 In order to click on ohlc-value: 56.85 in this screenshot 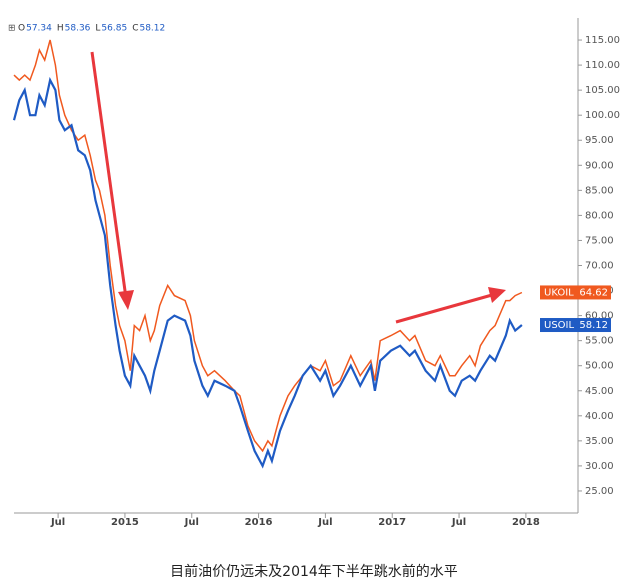, I will do `click(114, 29)`.